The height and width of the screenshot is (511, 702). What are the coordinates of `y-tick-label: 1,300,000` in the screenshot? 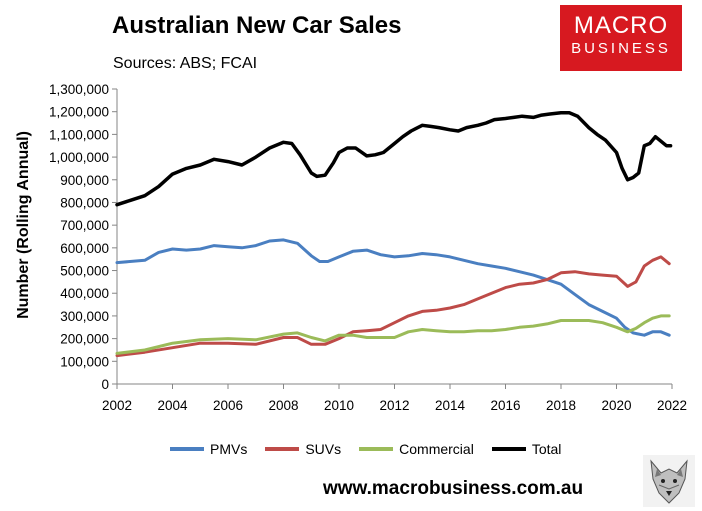 It's located at (79, 89).